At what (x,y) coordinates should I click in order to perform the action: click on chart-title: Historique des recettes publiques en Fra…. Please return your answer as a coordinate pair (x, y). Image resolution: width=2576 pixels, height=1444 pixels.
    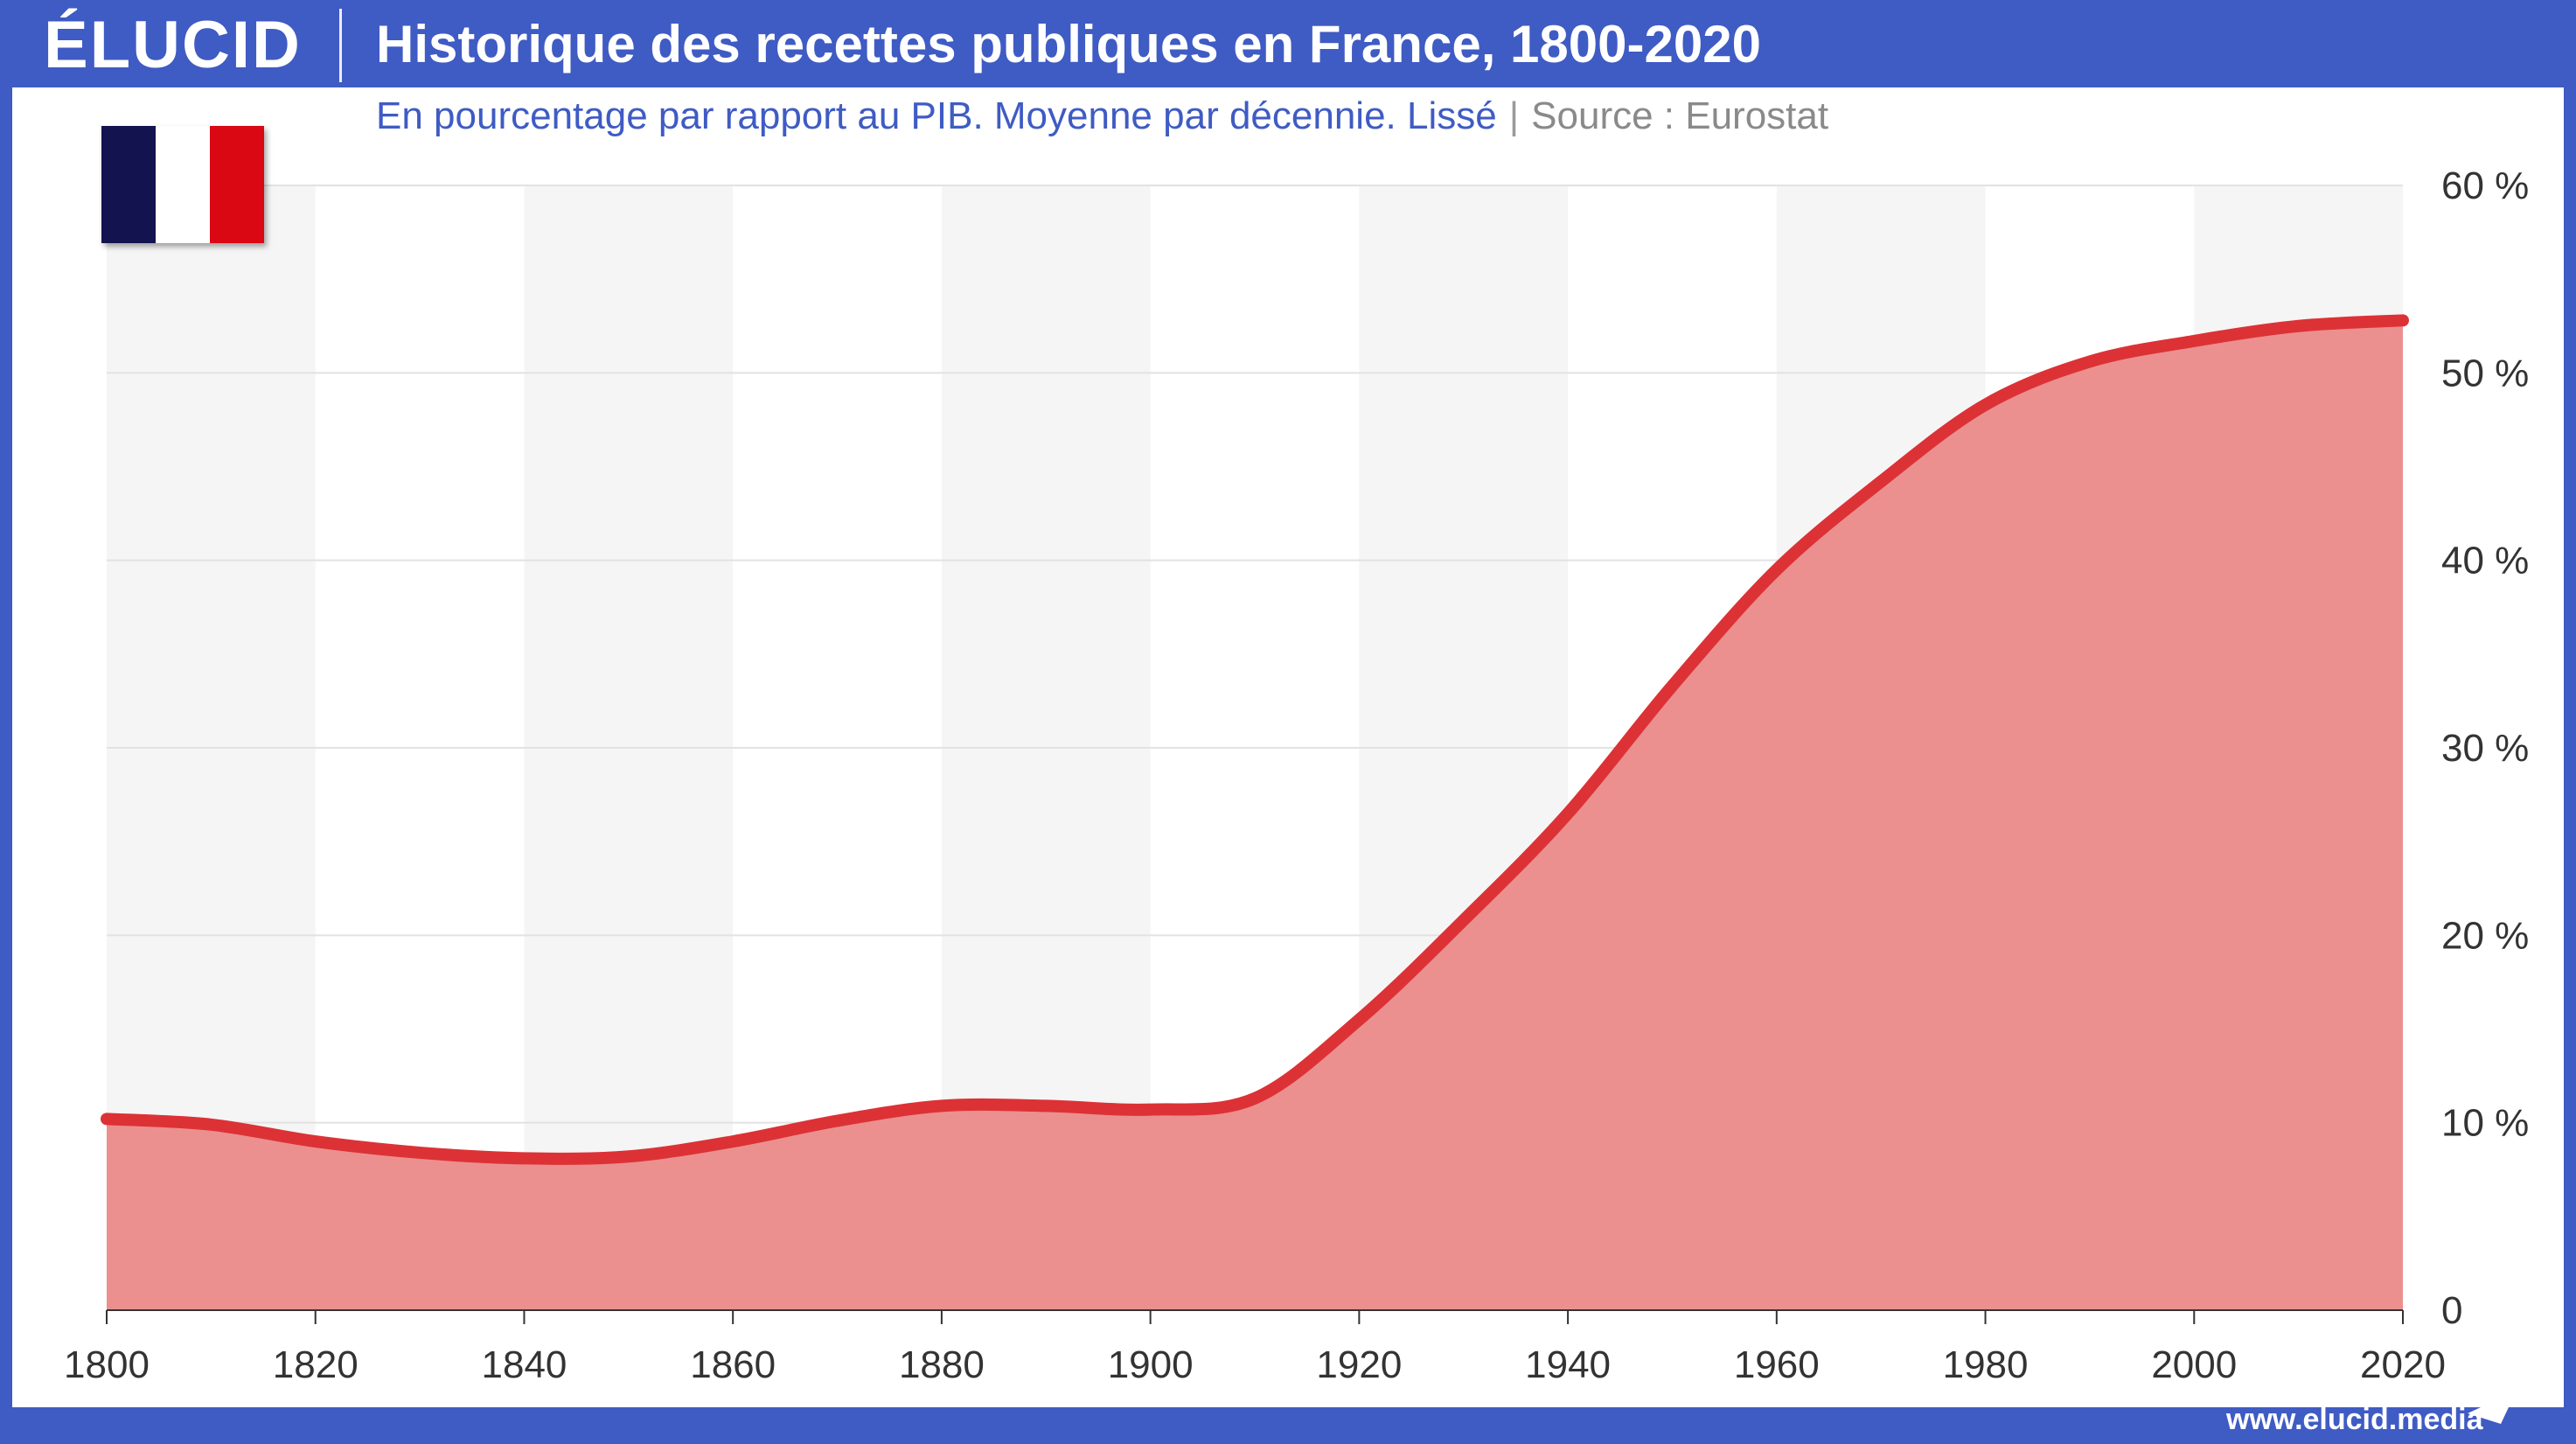
    Looking at the image, I should click on (1068, 44).